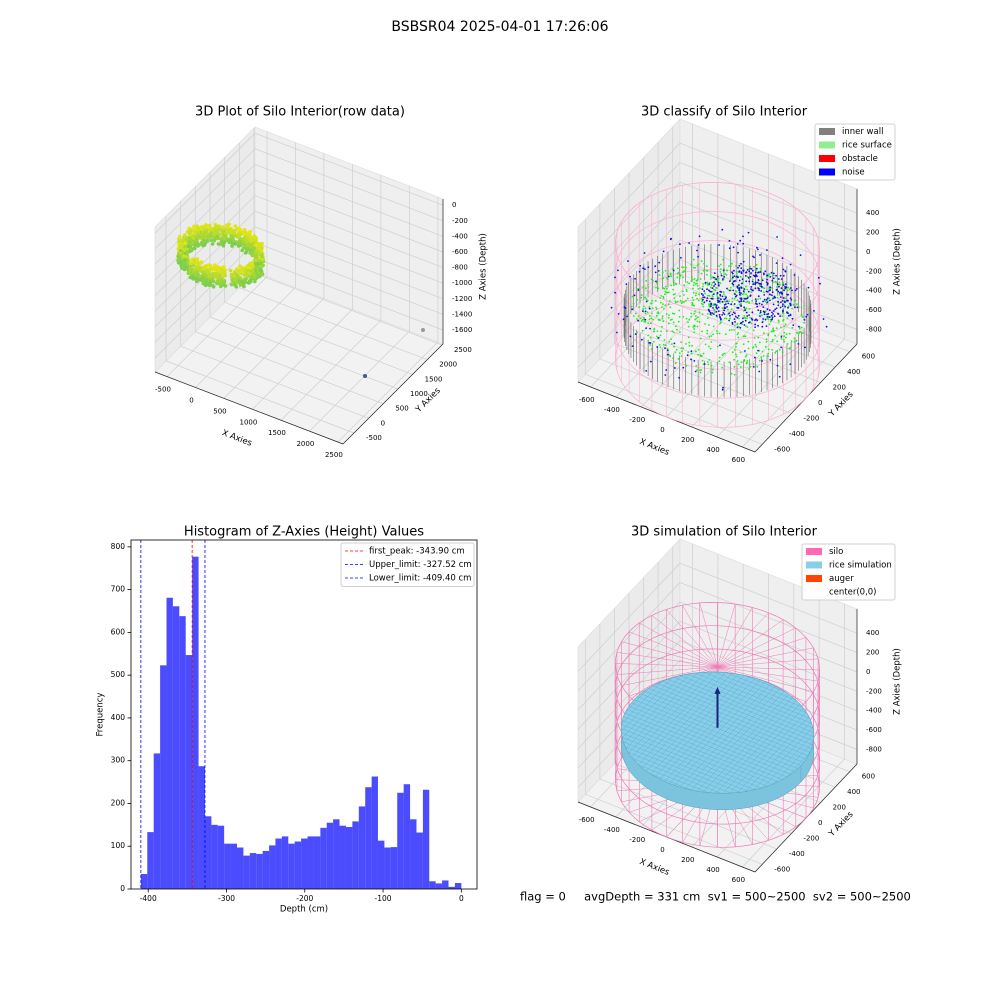  I want to click on x-tick-label: -400, so click(612, 830).